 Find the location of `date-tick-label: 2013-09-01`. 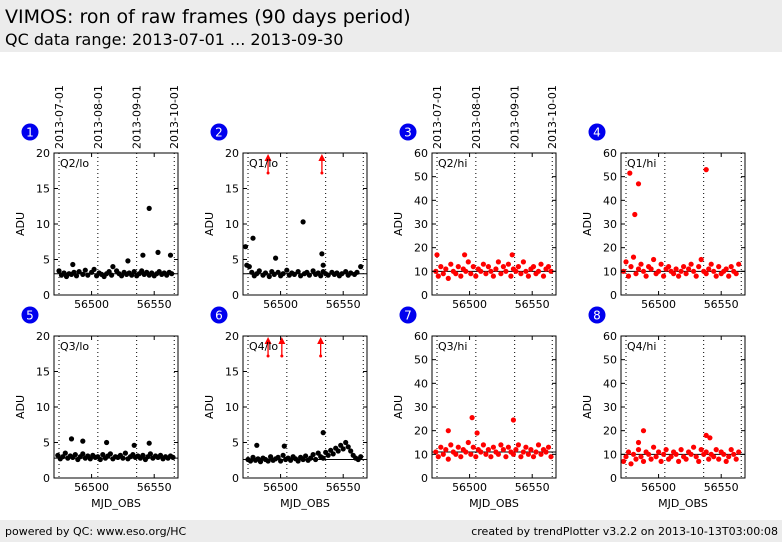

date-tick-label: 2013-09-01 is located at coordinates (137, 117).